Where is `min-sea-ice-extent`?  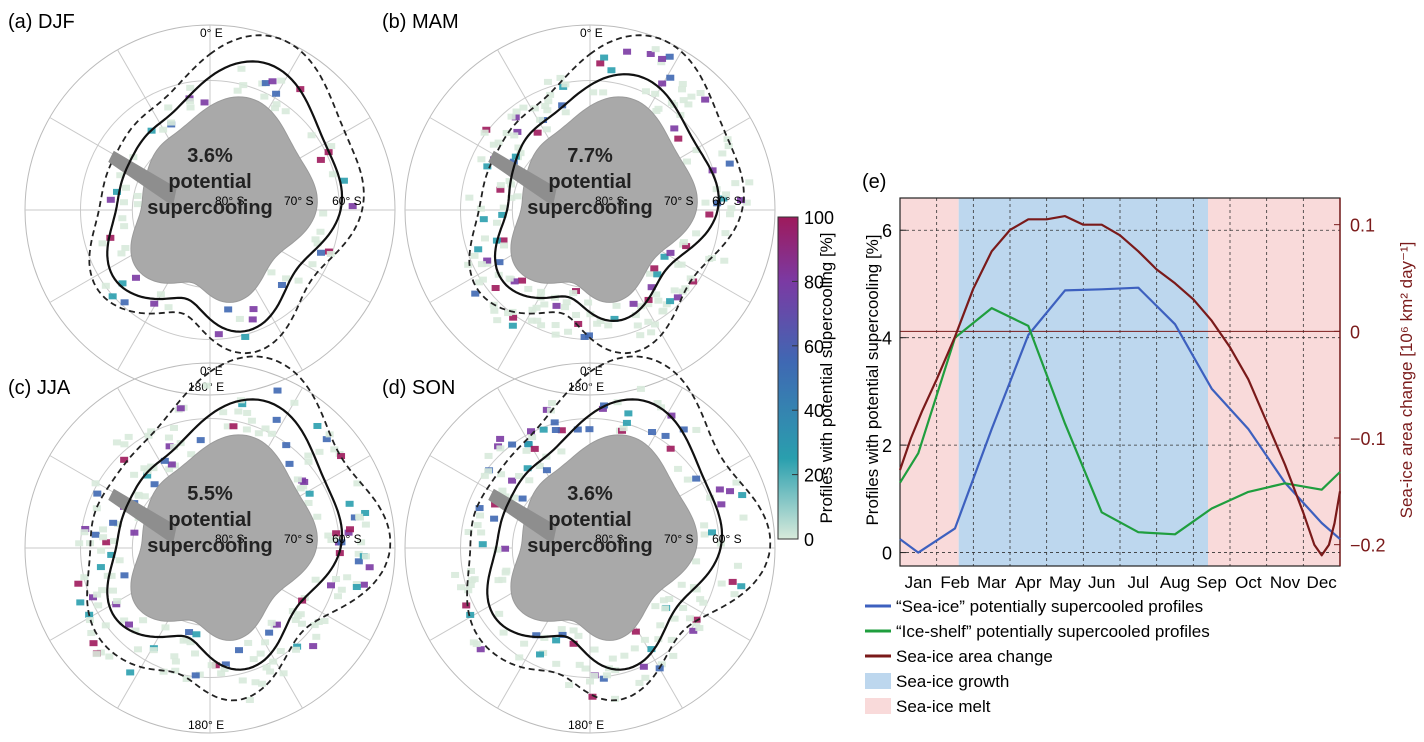 min-sea-ice-extent is located at coordinates (225, 534).